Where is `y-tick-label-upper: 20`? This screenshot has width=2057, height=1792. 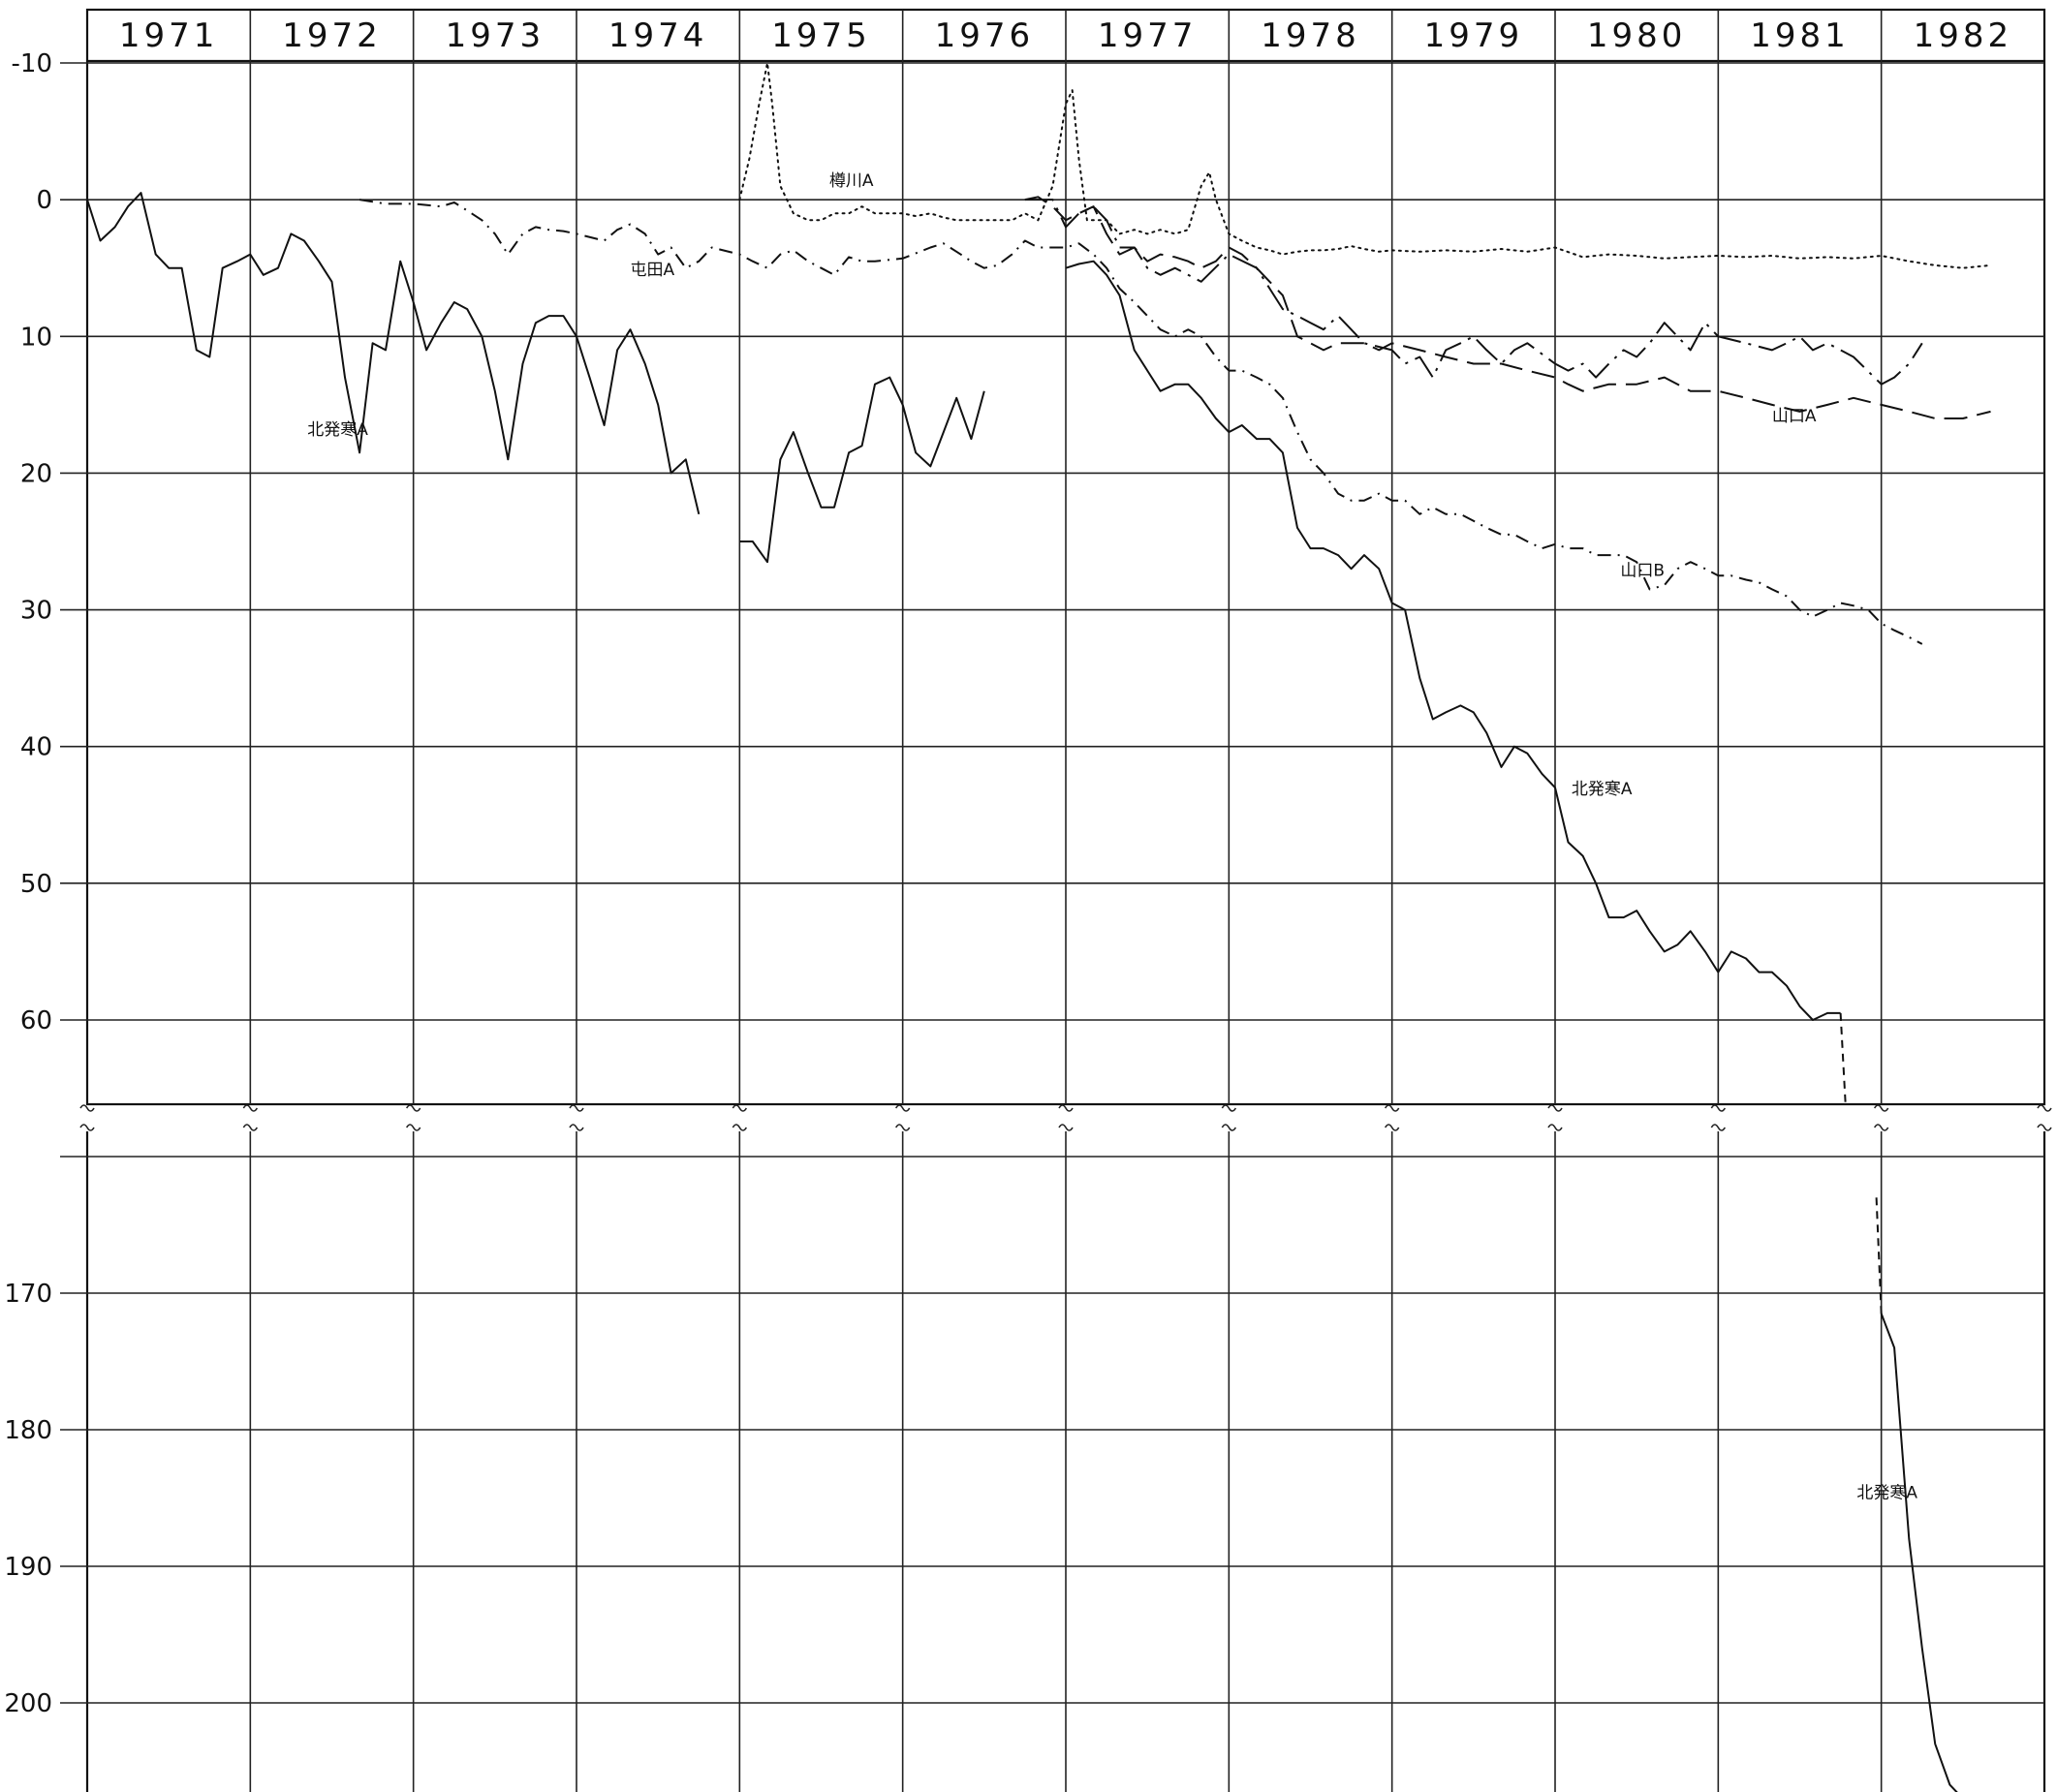 y-tick-label-upper: 20 is located at coordinates (36, 473).